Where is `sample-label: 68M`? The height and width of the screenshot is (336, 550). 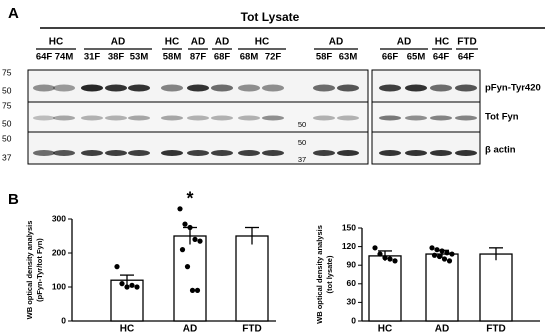 sample-label: 68M is located at coordinates (249, 57).